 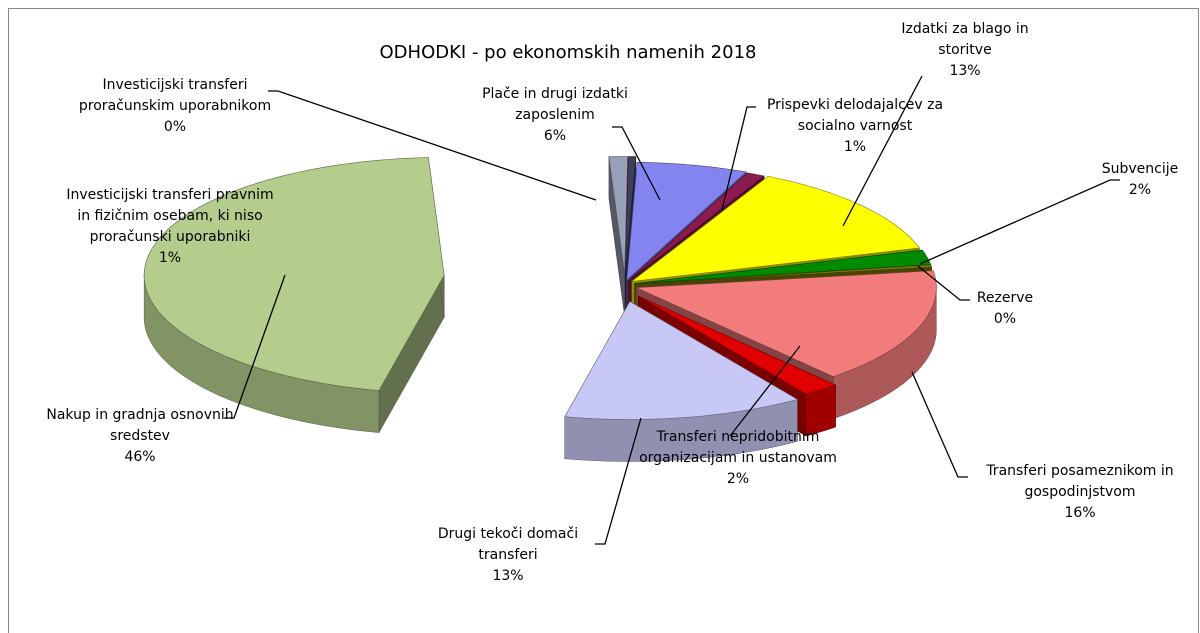 What do you see at coordinates (508, 544) in the screenshot?
I see `label-category: Drugi tekoči domači transferi` at bounding box center [508, 544].